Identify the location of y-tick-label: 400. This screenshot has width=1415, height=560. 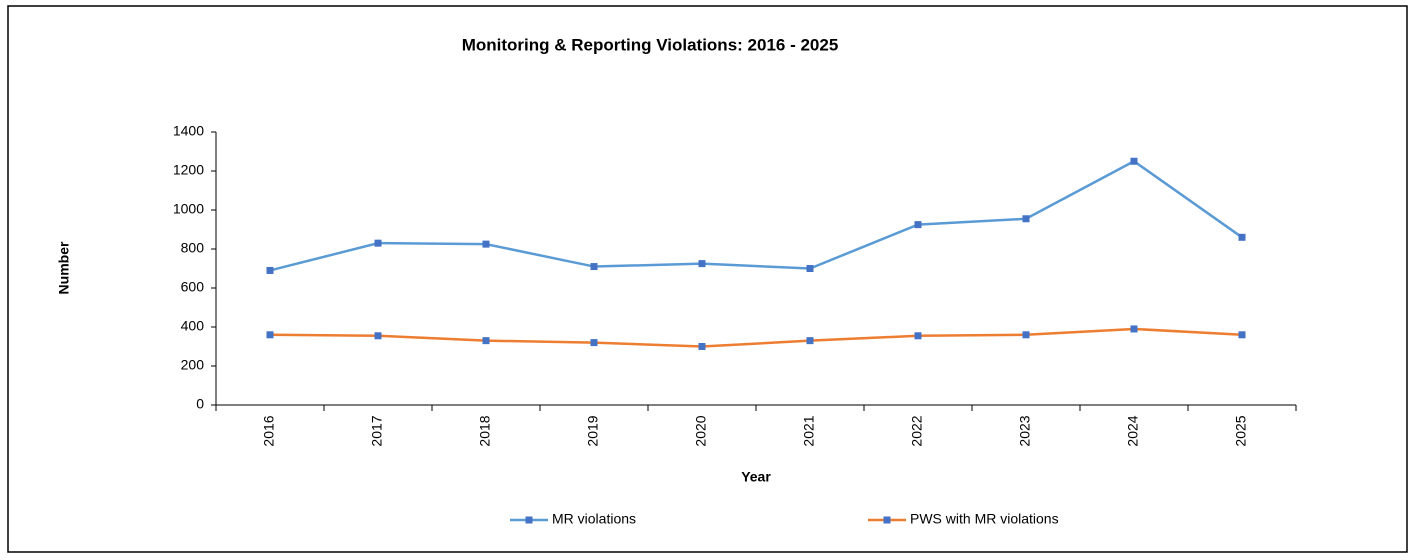
(193, 326).